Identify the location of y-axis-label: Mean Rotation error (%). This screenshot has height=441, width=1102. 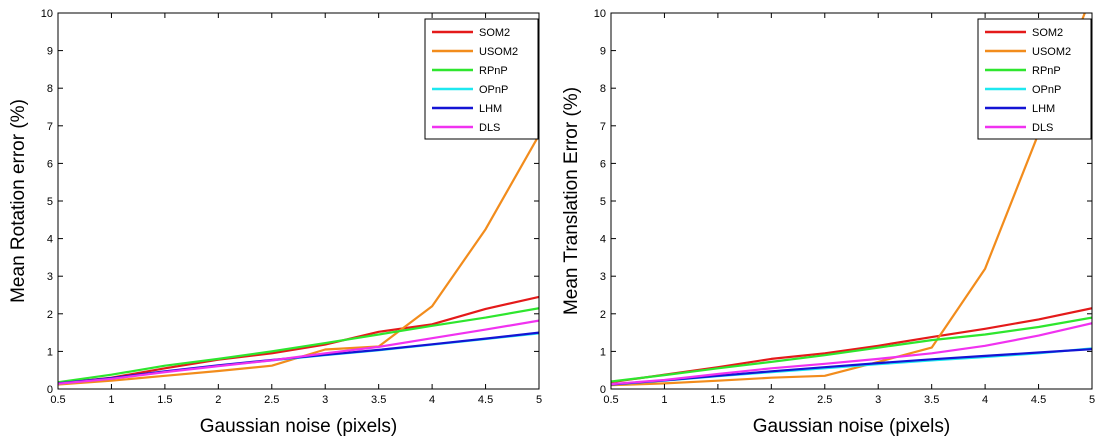
(18, 201).